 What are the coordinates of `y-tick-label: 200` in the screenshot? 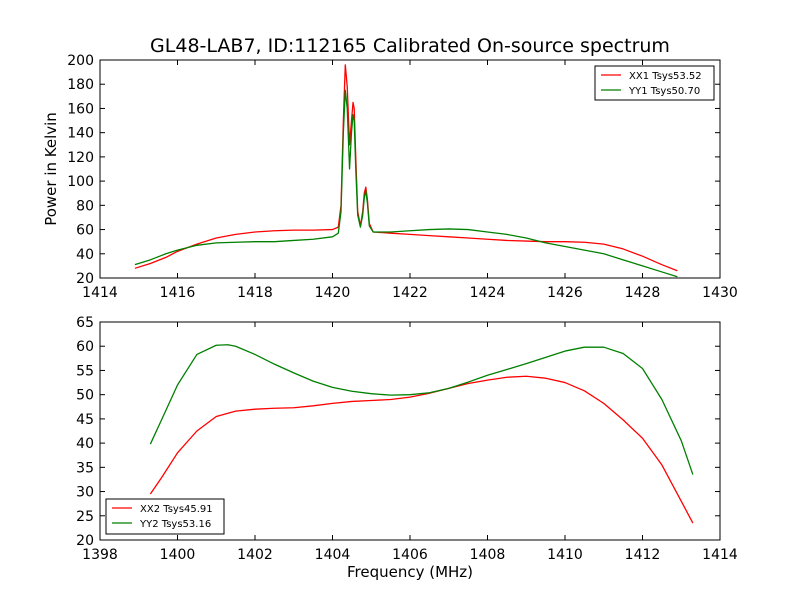 It's located at (80, 61).